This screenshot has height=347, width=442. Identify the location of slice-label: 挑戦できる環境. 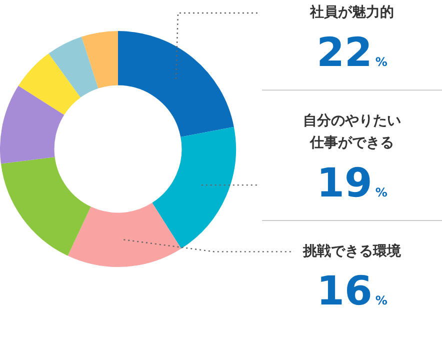
(352, 251).